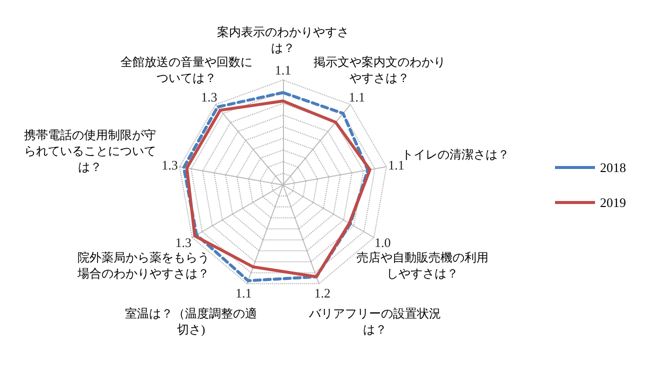  Describe the element at coordinates (322, 293) in the screenshot. I see `text: 1.2` at that location.